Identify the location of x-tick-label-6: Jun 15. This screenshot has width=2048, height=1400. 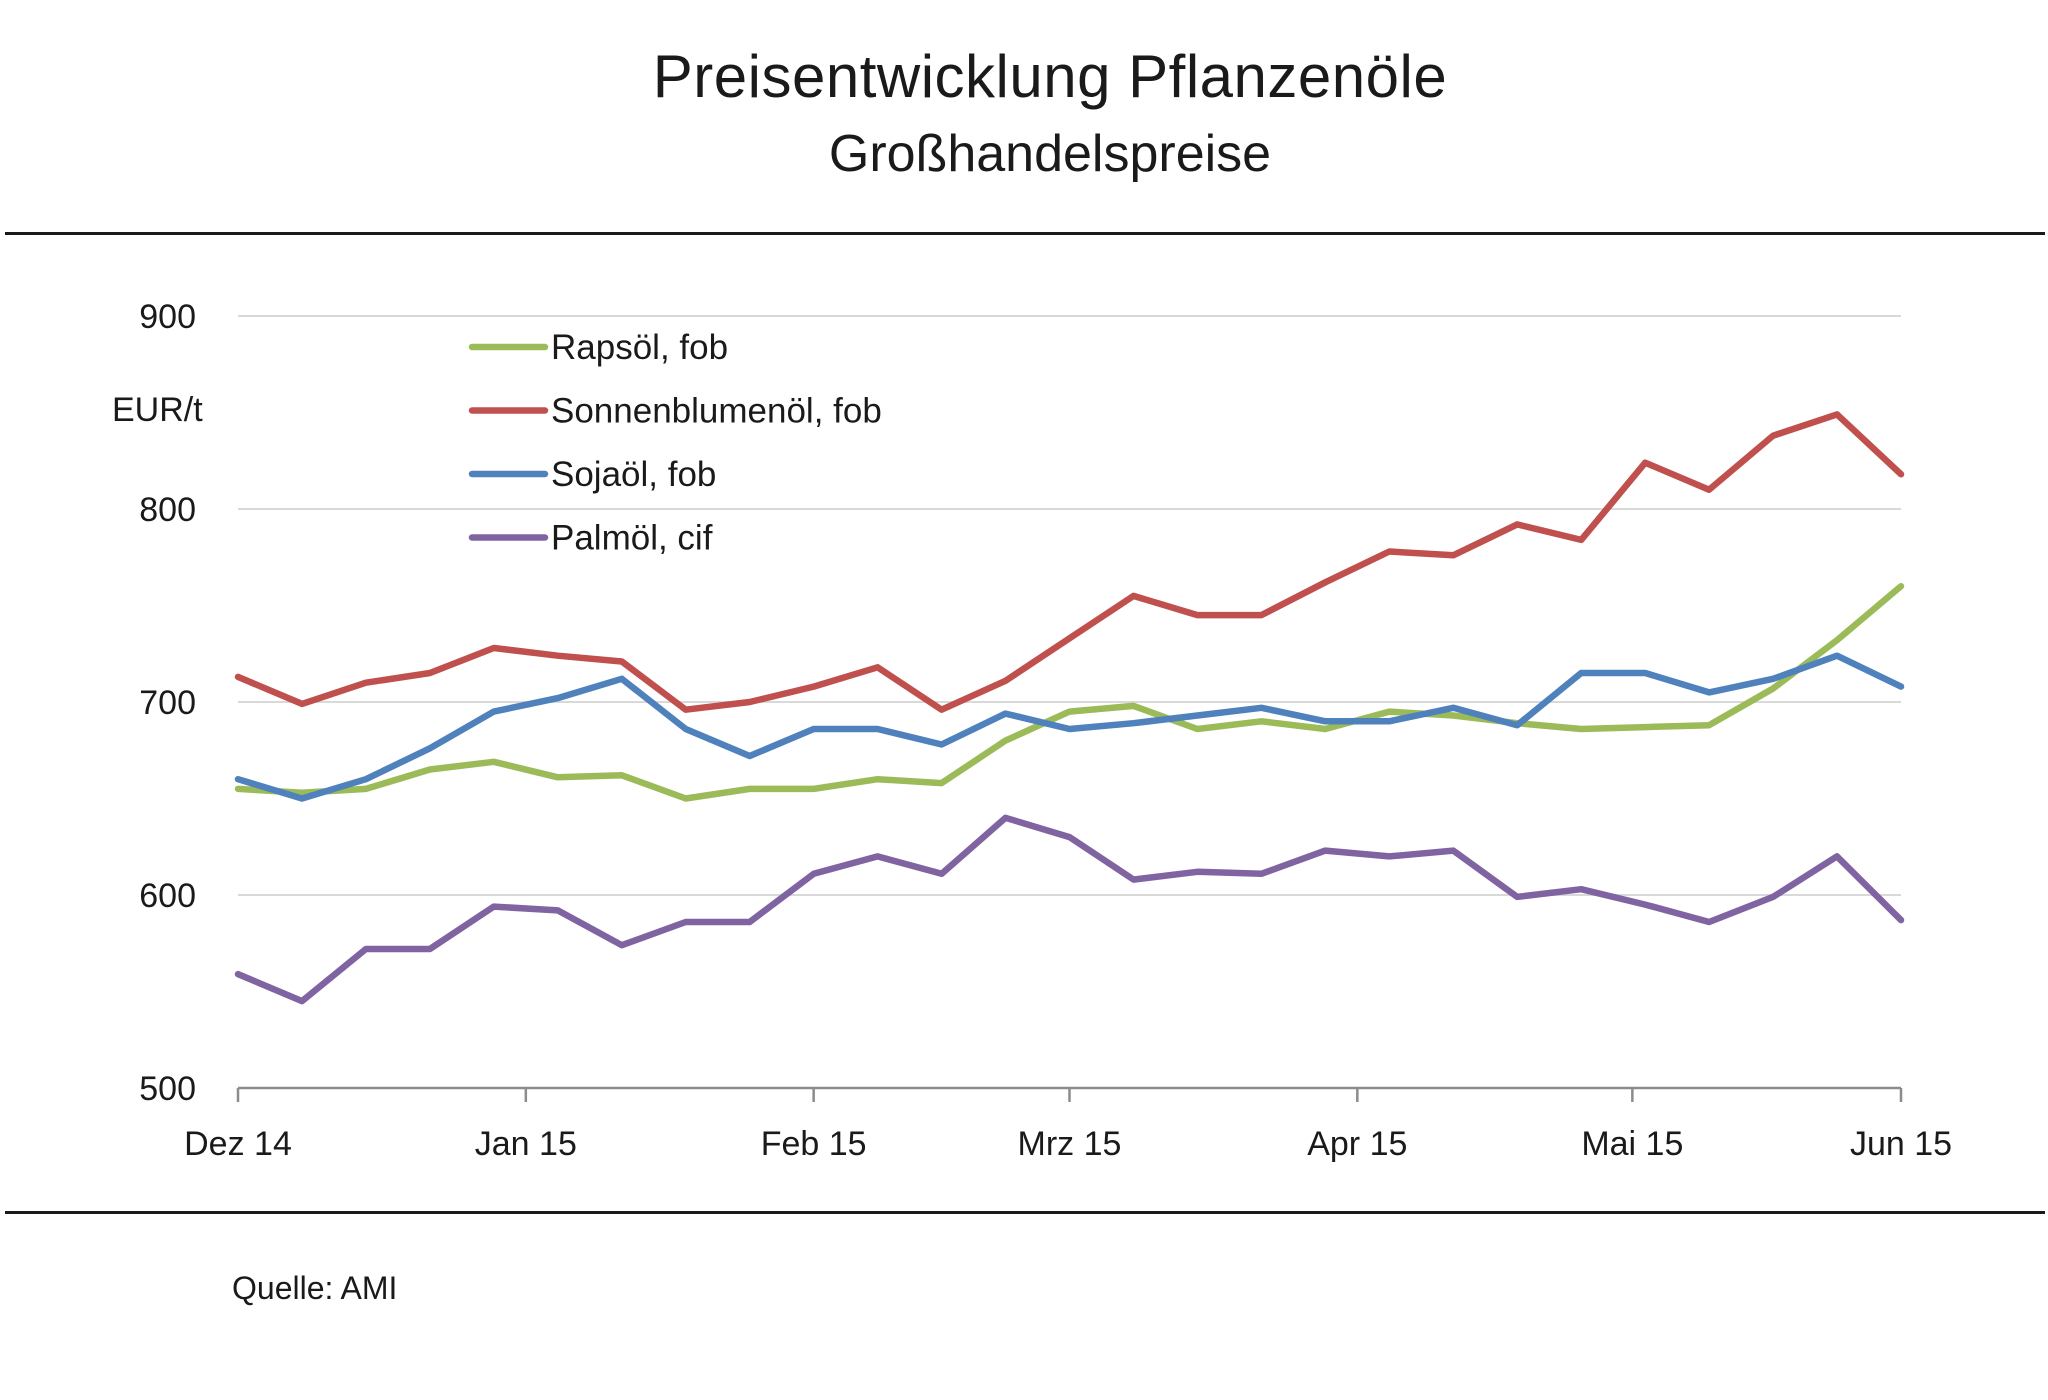
(1901, 1144).